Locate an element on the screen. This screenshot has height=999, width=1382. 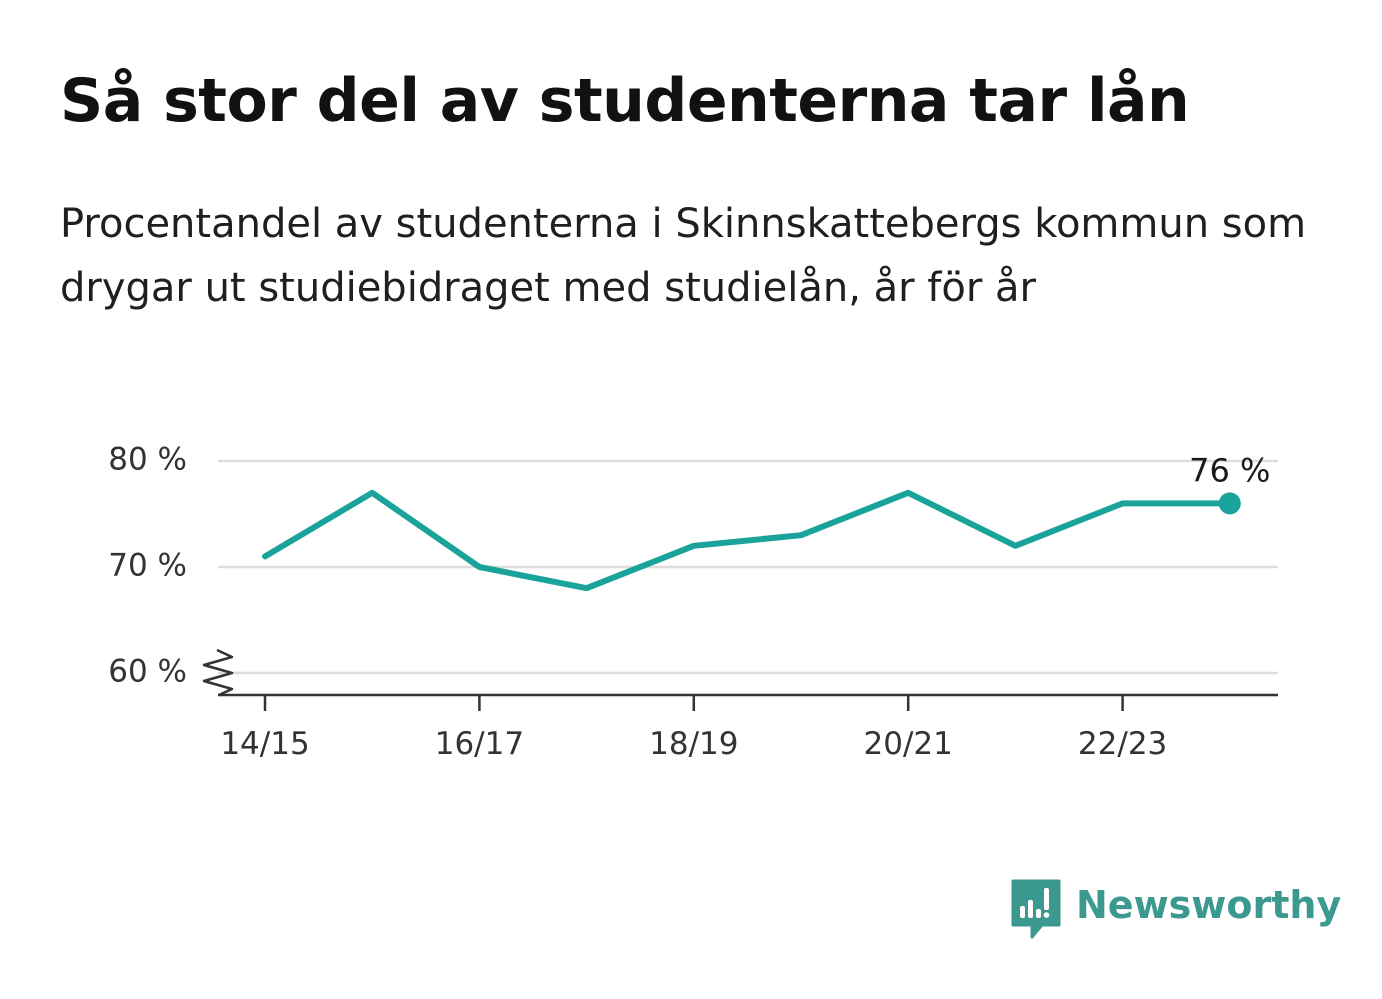
y-tick-label: 60 % is located at coordinates (147, 672).